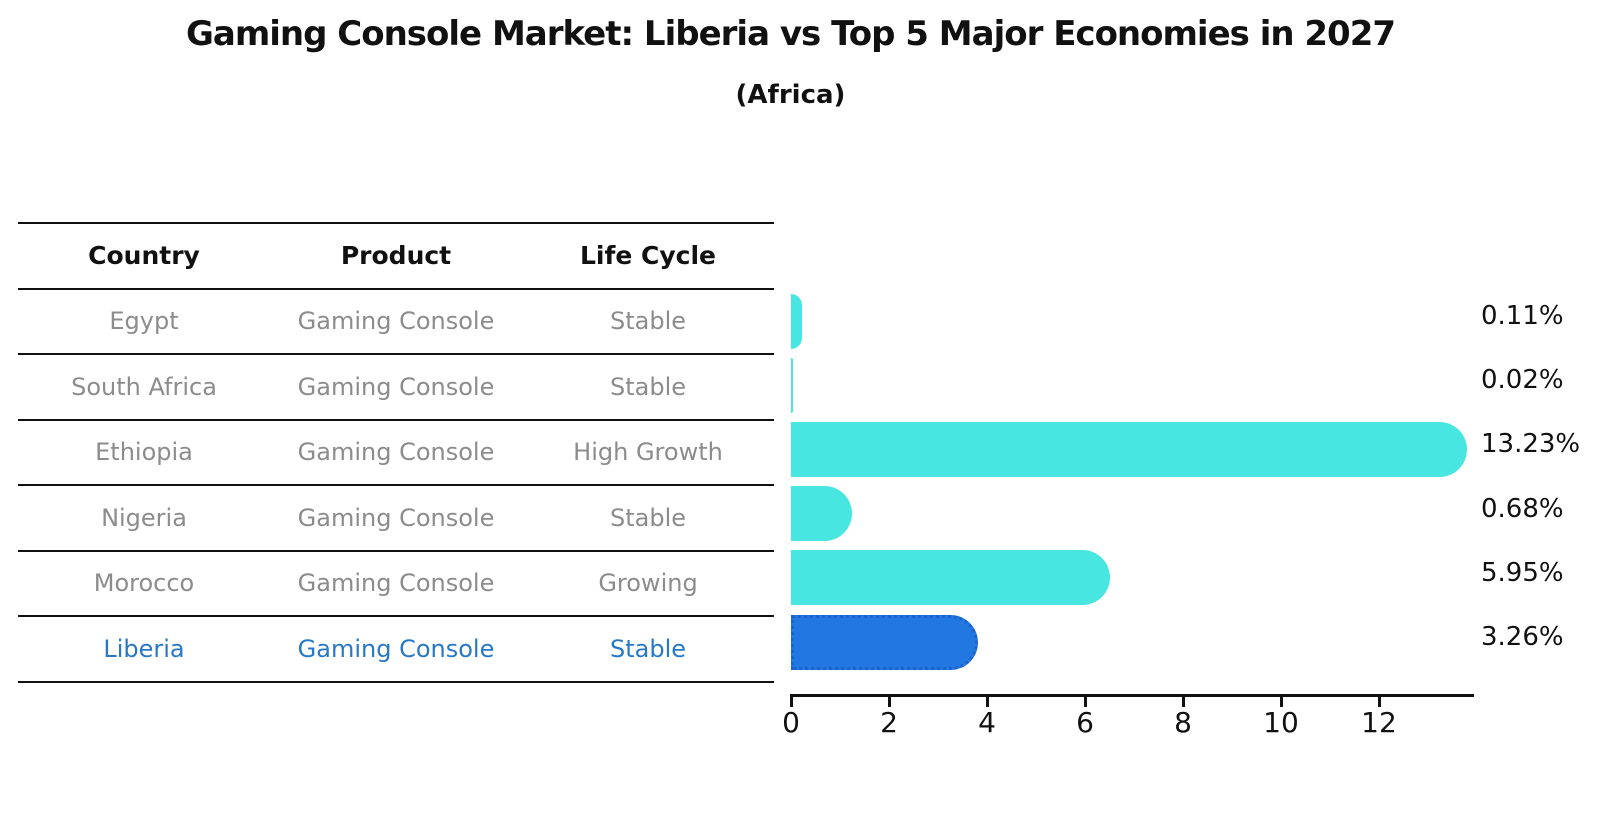 The image size is (1604, 823). I want to click on table-row-nigeria: Nigeria Gaming Console Stable, so click(396, 519).